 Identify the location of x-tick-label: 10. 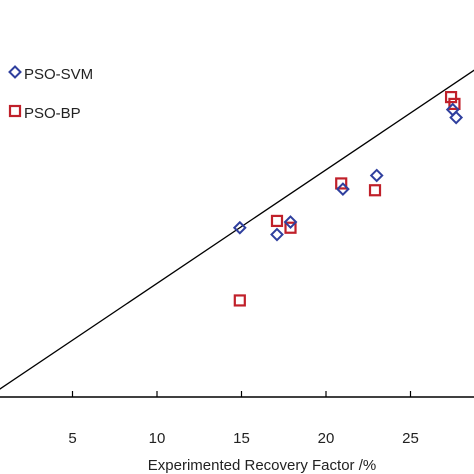
(157, 438).